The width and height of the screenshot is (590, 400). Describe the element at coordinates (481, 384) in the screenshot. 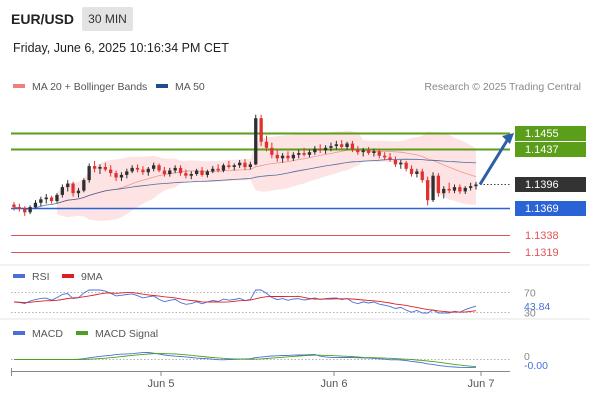

I see `x-tick-label: Jun 7` at that location.